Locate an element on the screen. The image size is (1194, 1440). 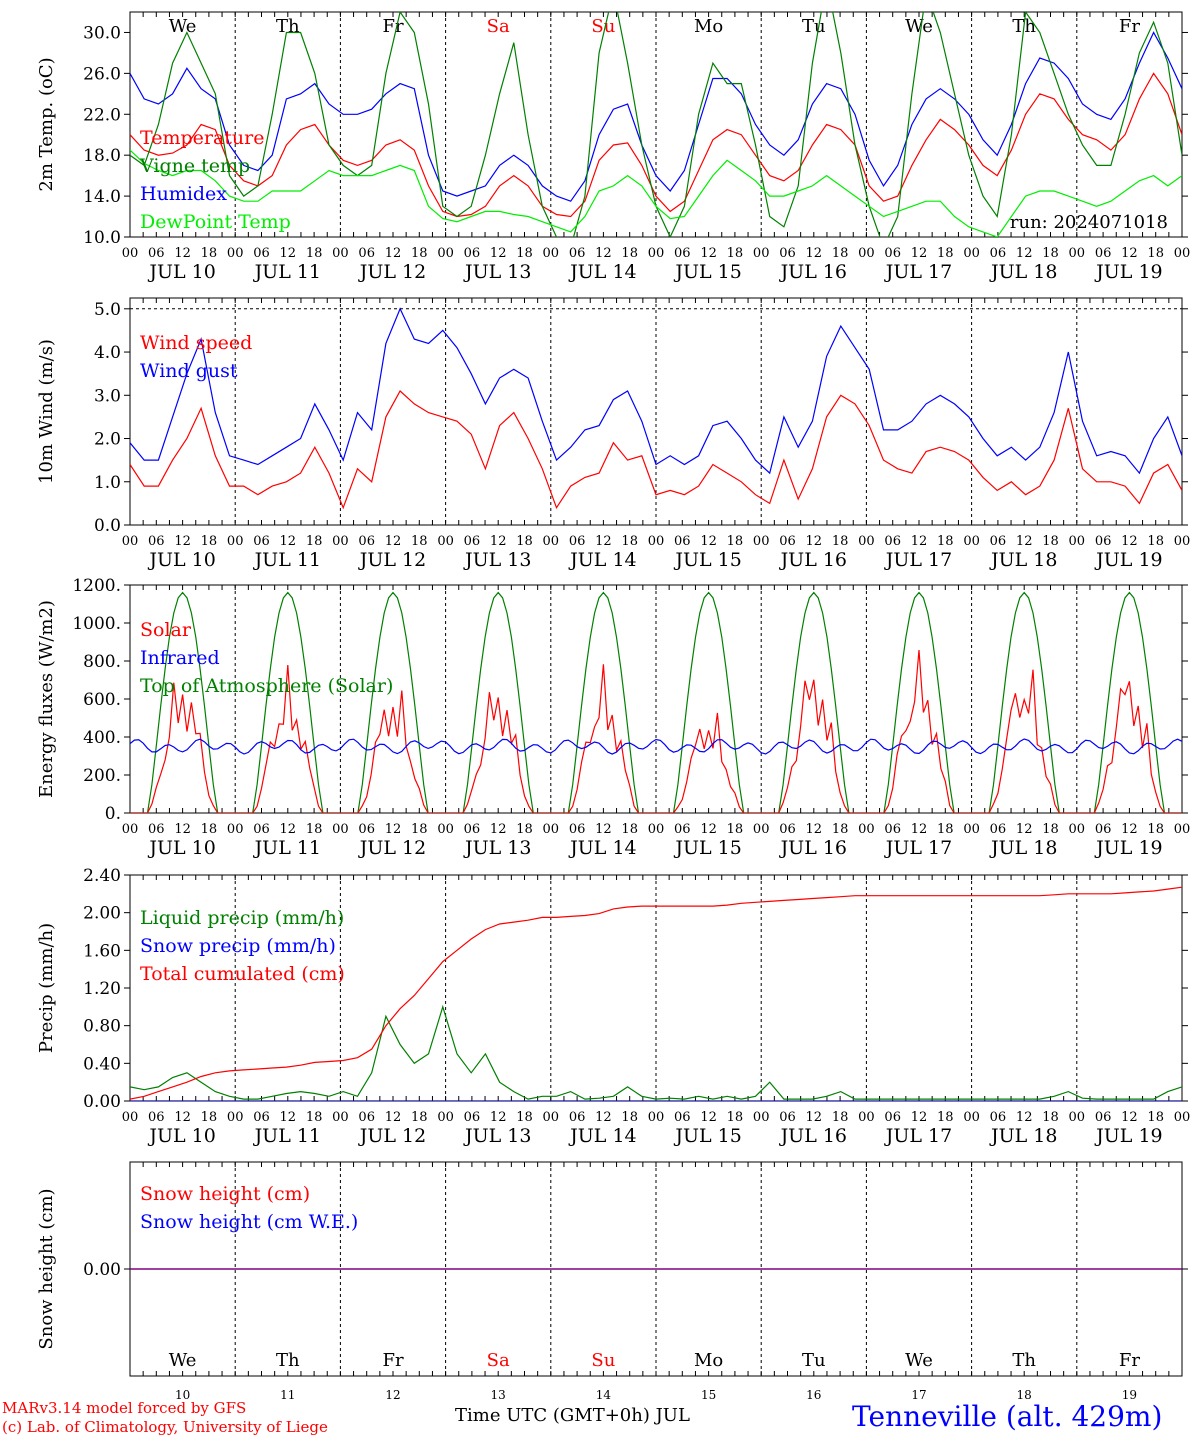
weekday-label: We is located at coordinates (183, 1360).